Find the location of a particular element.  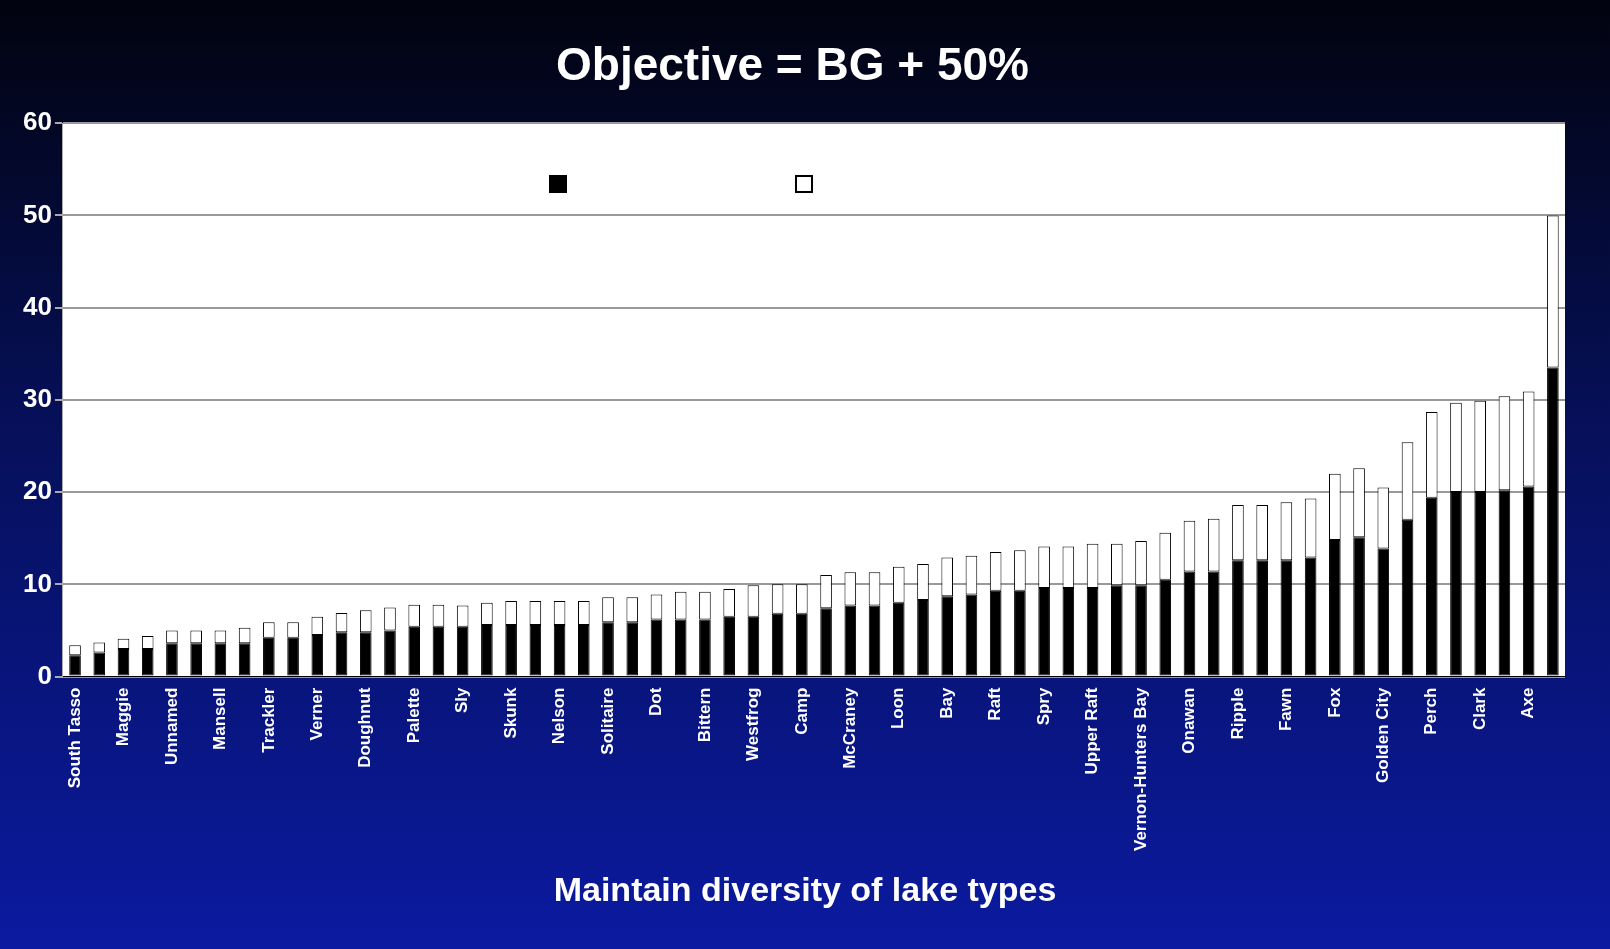

x-tick-label: McCraney is located at coordinates (849, 728).